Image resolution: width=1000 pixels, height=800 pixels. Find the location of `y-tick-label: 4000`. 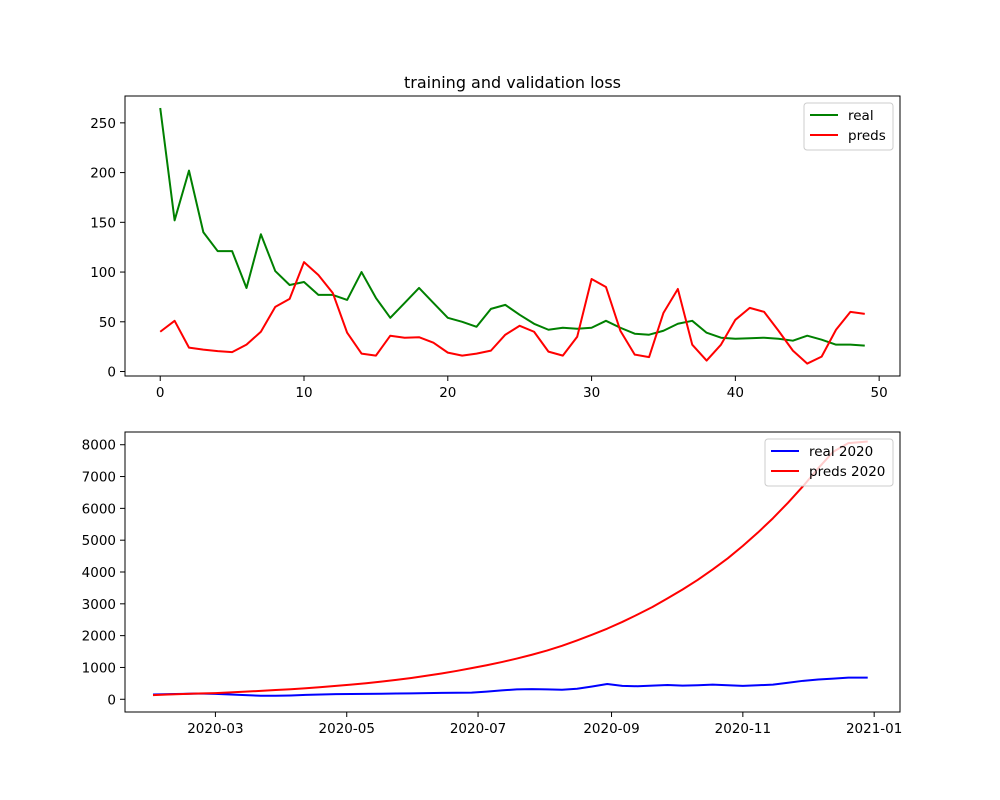

y-tick-label: 4000 is located at coordinates (99, 573).